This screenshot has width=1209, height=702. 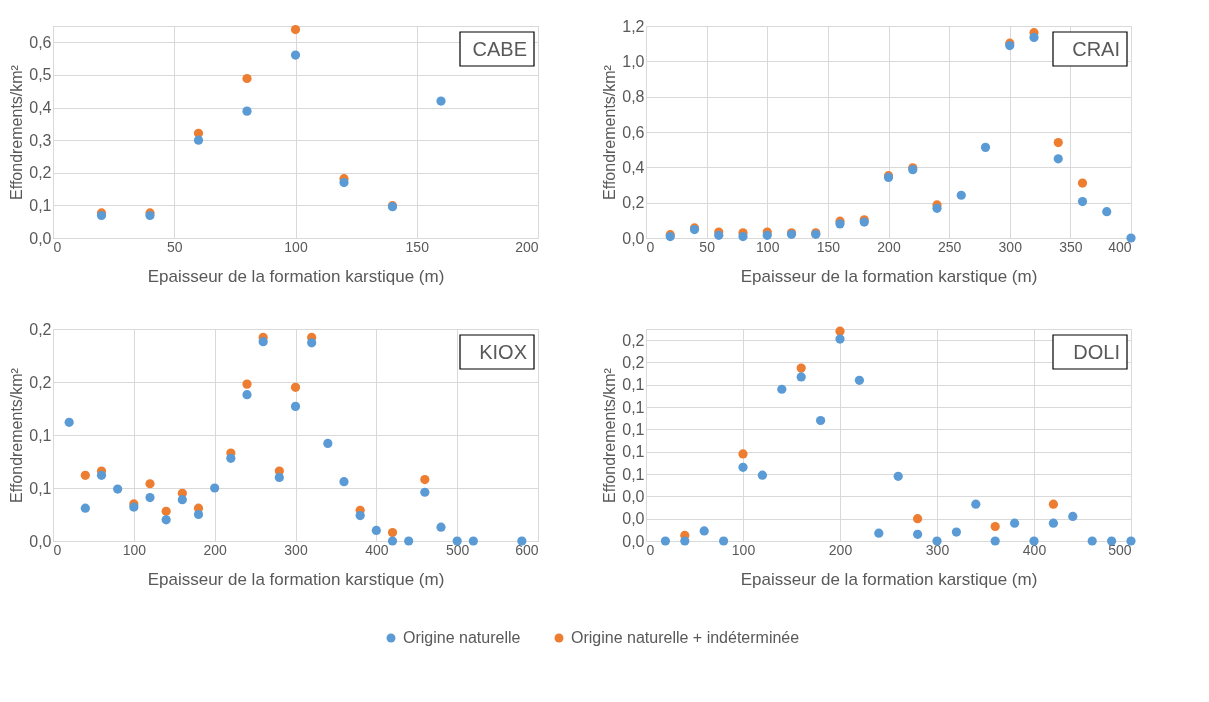 I want to click on x-tick-label: 600, so click(x=527, y=549).